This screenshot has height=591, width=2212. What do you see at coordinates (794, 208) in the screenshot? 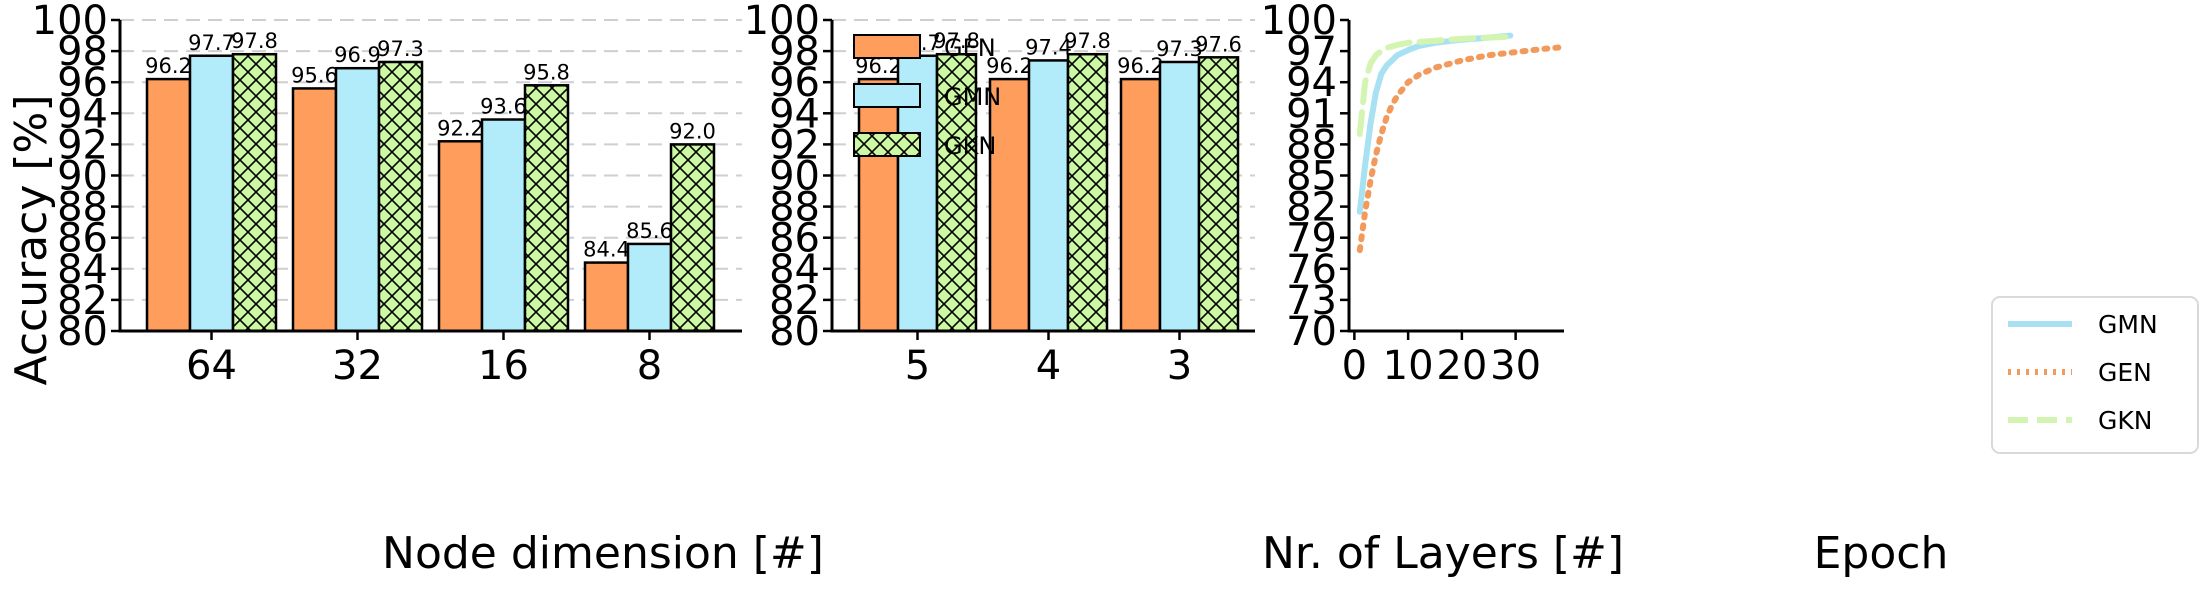
I see `panel2-yticklabel-88: 88` at bounding box center [794, 208].